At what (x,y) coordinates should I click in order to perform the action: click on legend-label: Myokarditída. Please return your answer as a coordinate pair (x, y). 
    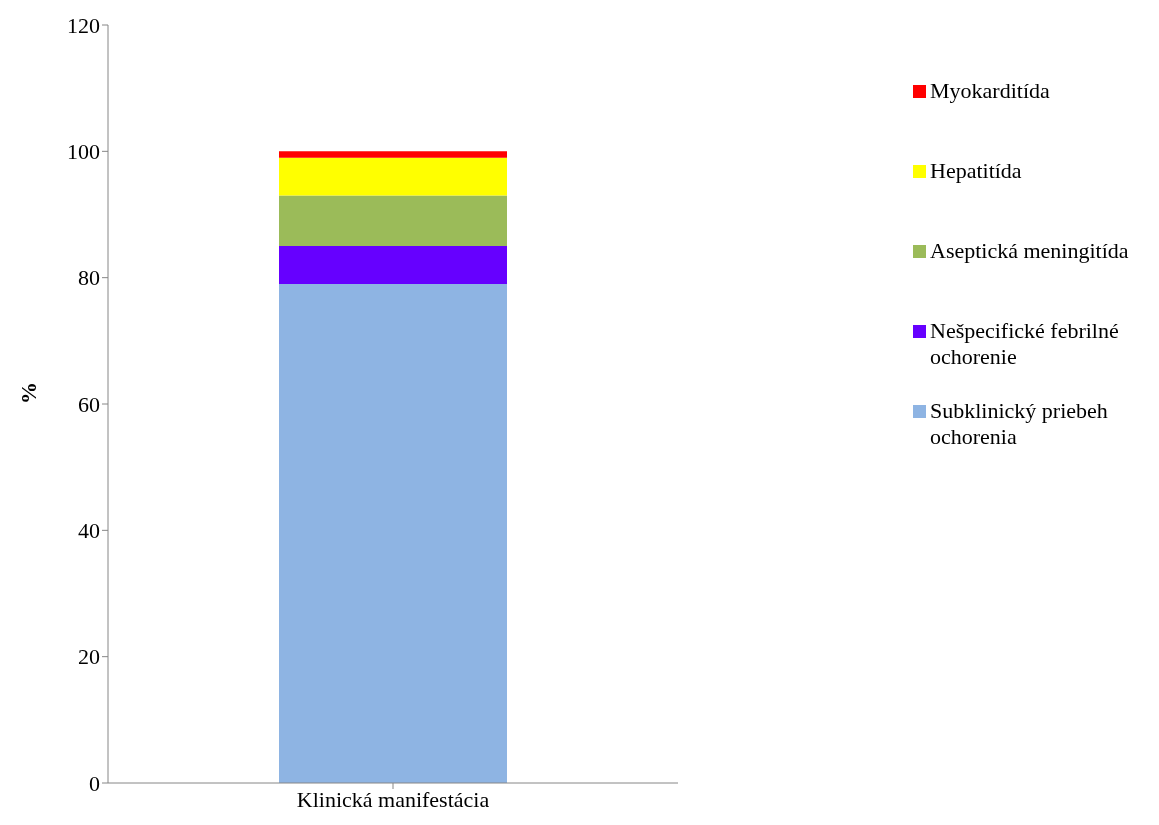
    Looking at the image, I should click on (990, 91).